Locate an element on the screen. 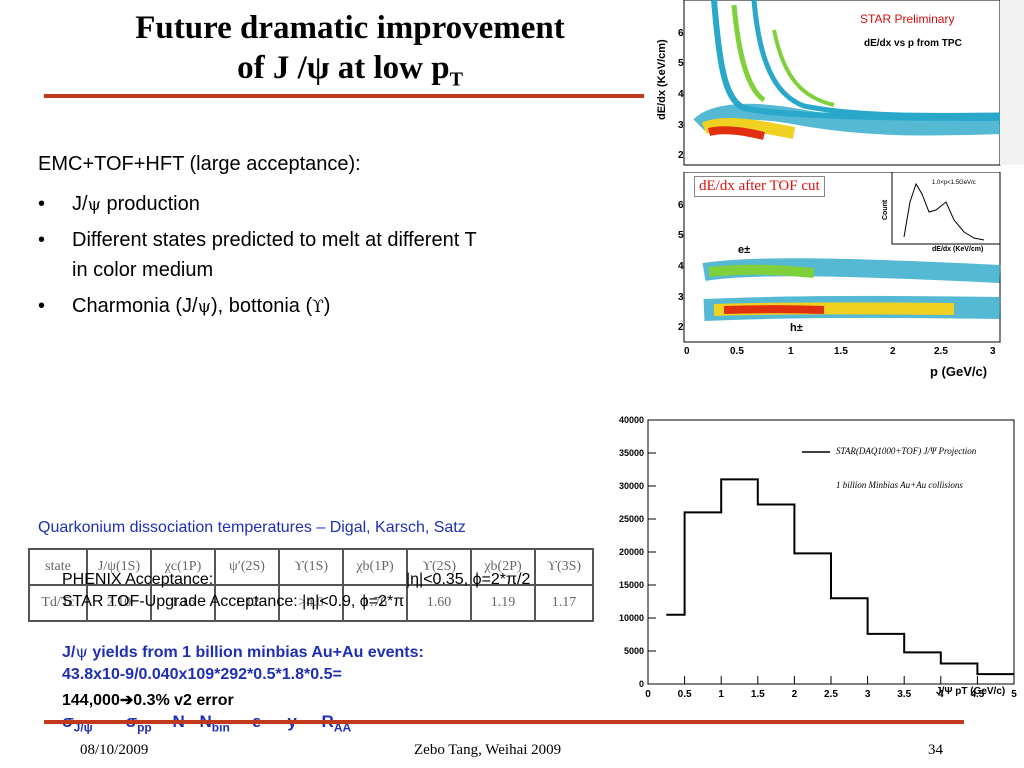  table-cell: ψ′(2S) is located at coordinates (247, 567).